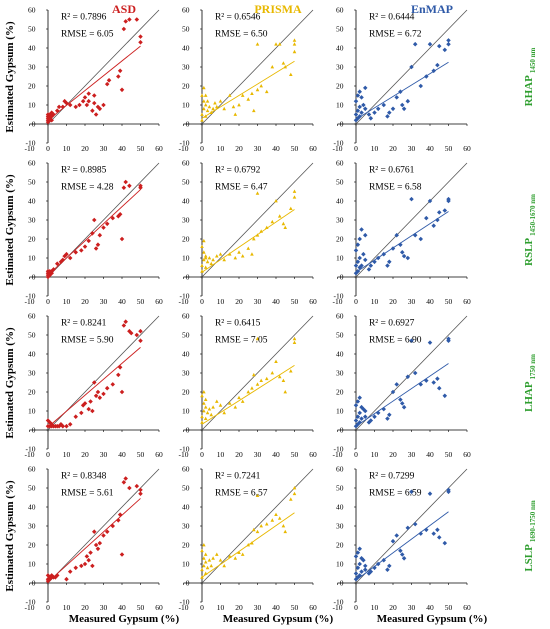 The width and height of the screenshot is (550, 629). I want to click on r-squared-label: R² = 0.6415, so click(238, 324).